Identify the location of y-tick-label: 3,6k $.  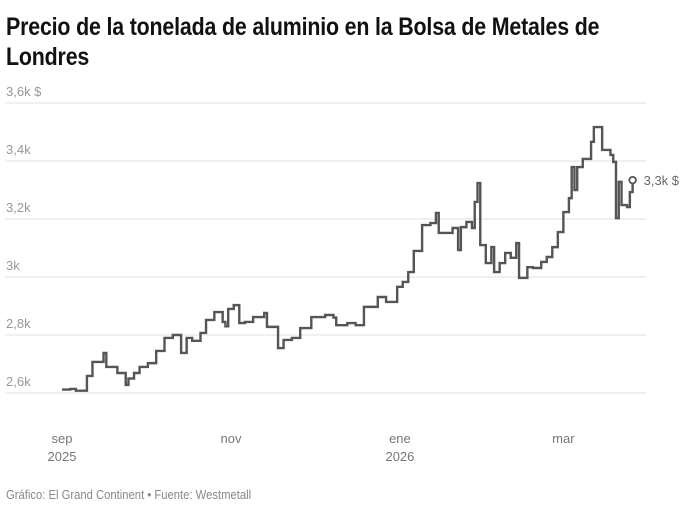
(24, 91).